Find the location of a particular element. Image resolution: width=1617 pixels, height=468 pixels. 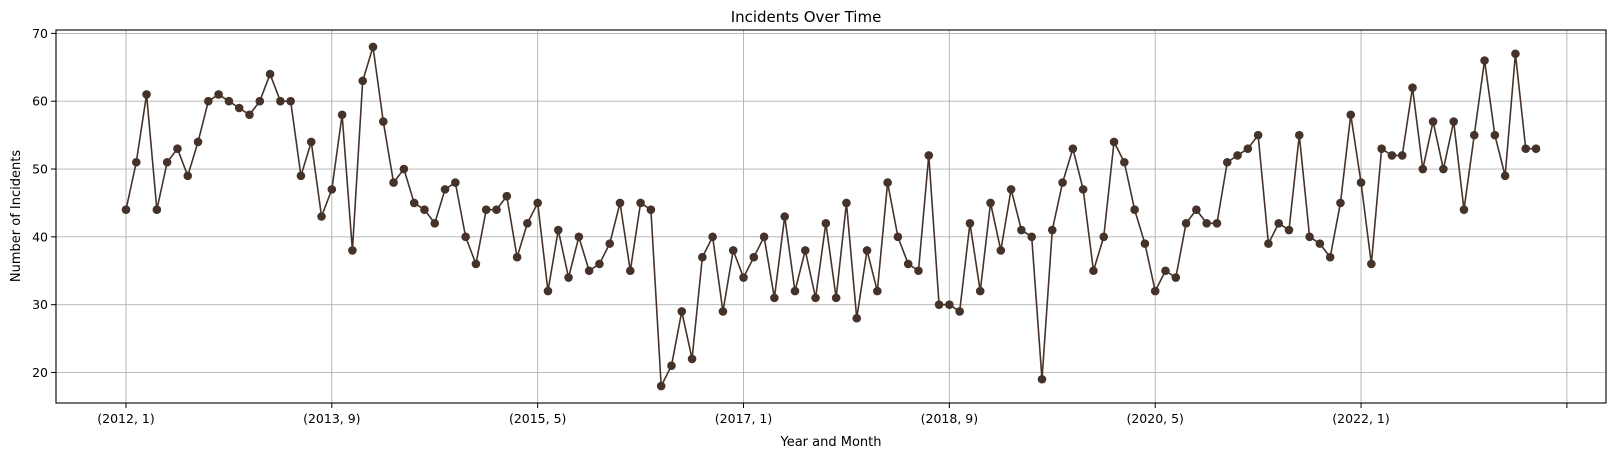

y-axis-label: Number of Incidents is located at coordinates (16, 216).